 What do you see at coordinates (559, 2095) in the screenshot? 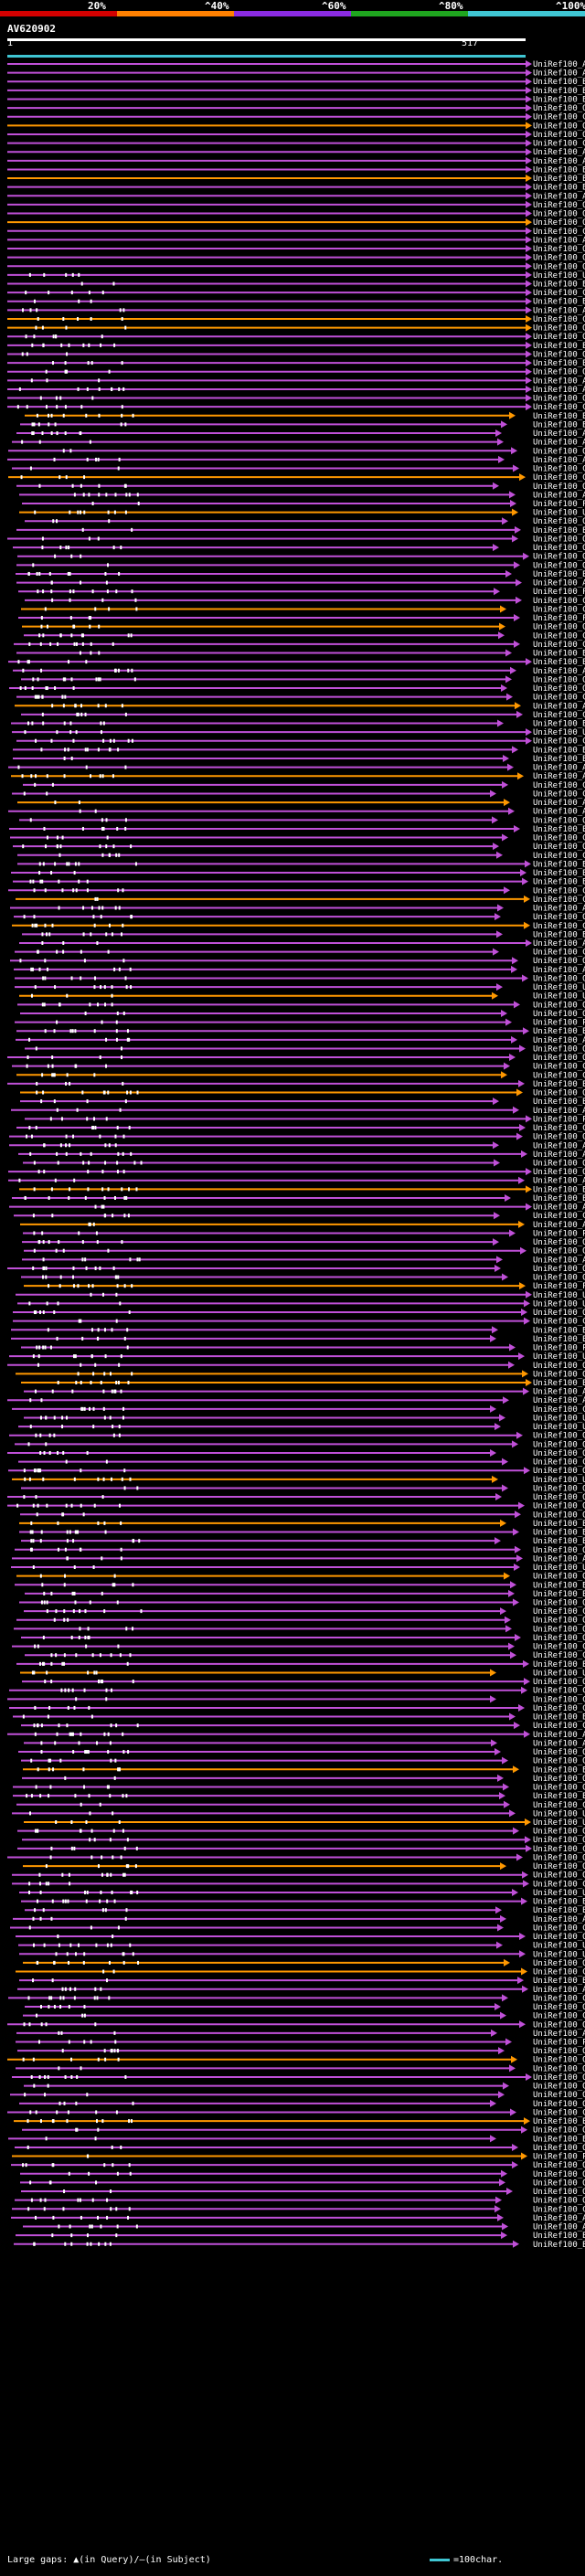
I see `hit-accession: UniRef100_Q4A645` at bounding box center [559, 2095].